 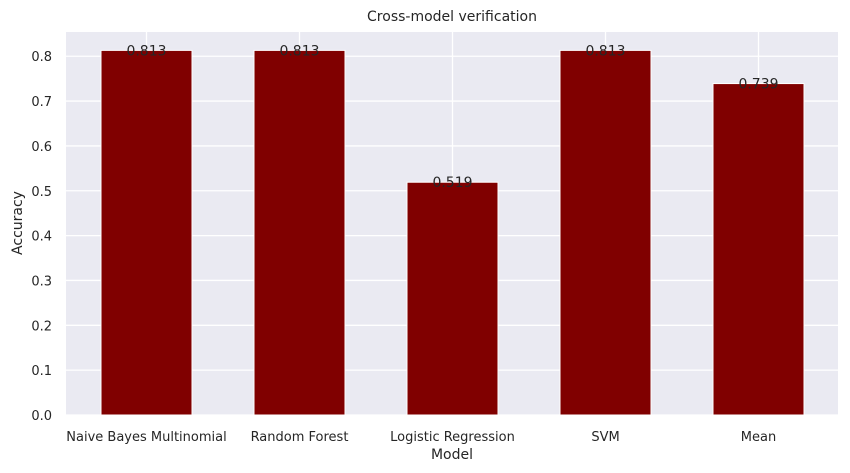 What do you see at coordinates (41, 326) in the screenshot?
I see `y-tick-label: 0.2` at bounding box center [41, 326].